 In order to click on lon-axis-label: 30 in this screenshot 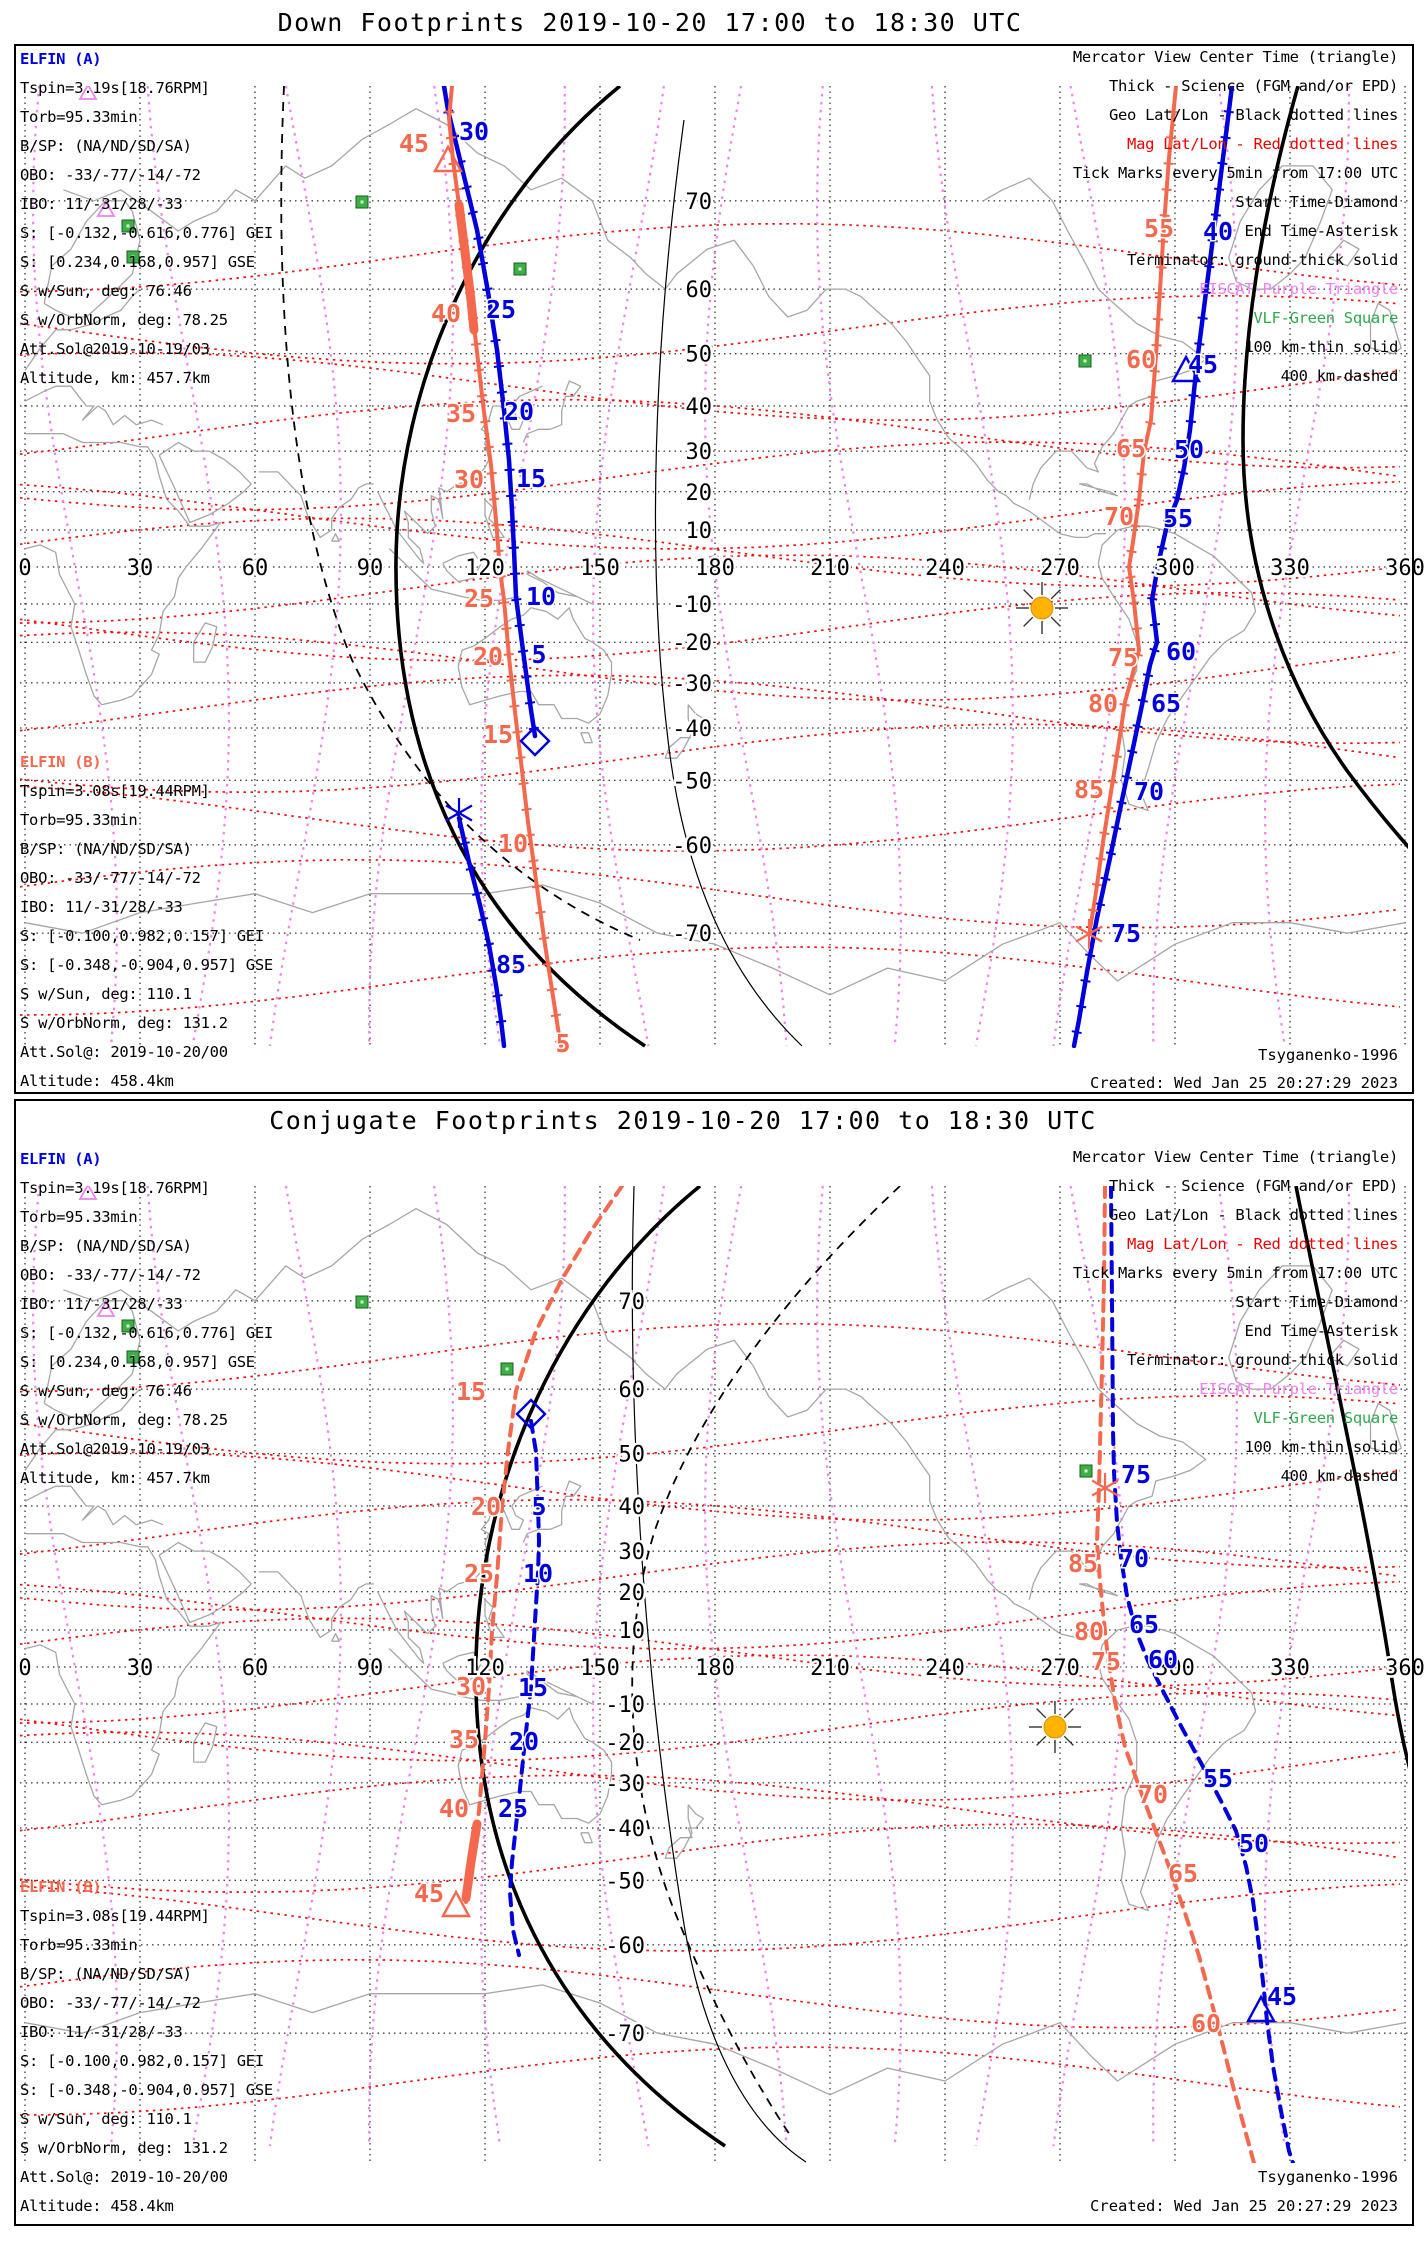, I will do `click(140, 568)`.